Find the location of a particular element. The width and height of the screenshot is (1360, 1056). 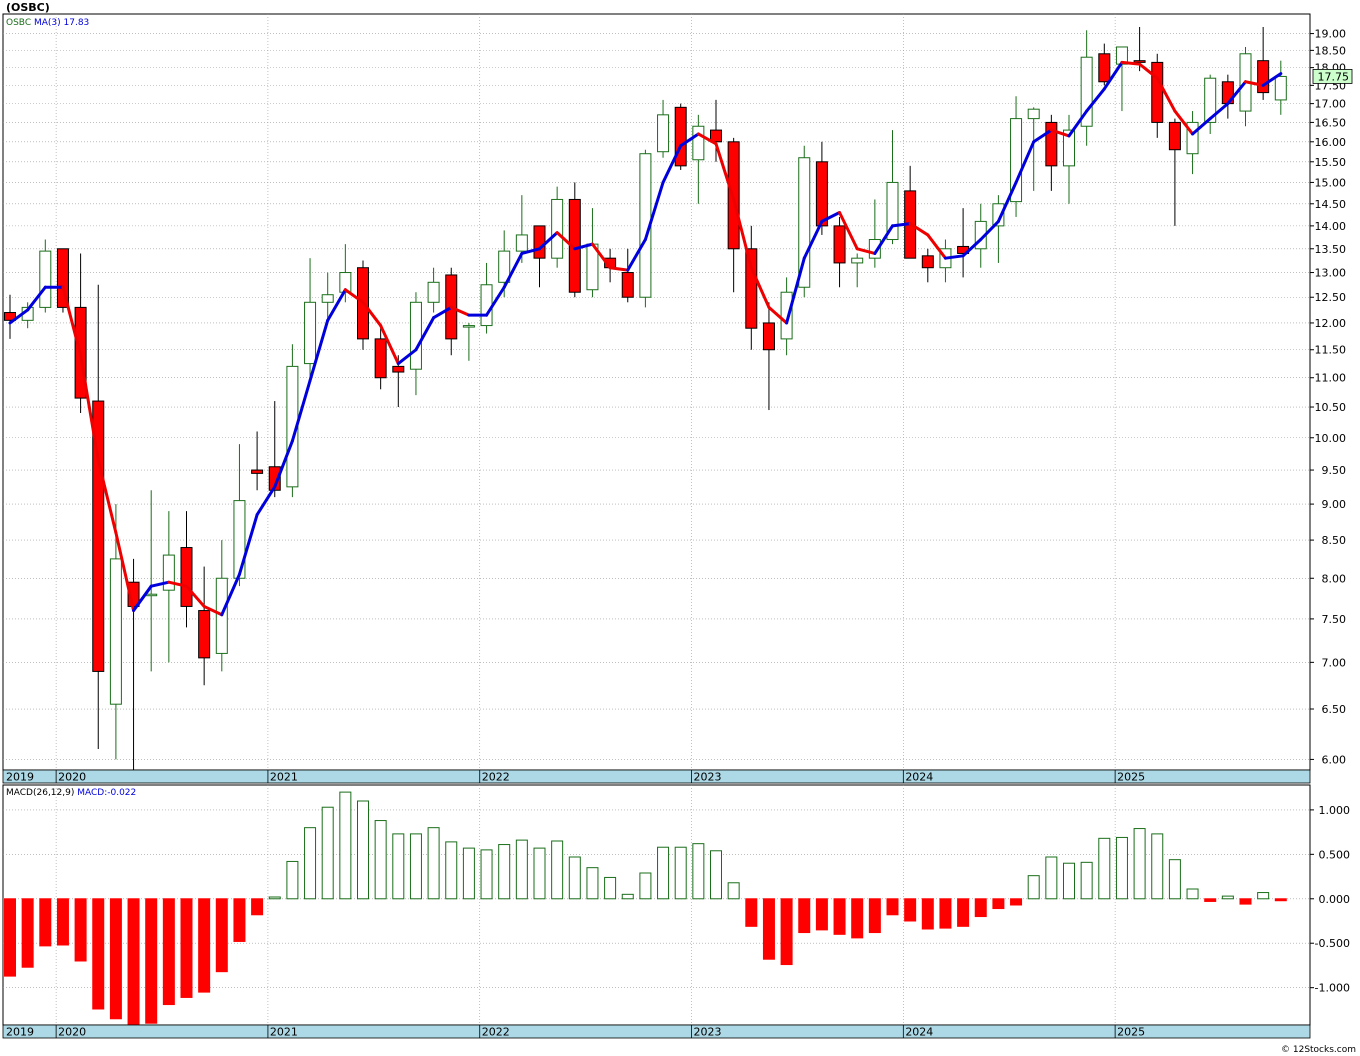

macd-legend-value: MACD:-0.022 is located at coordinates (106, 793).